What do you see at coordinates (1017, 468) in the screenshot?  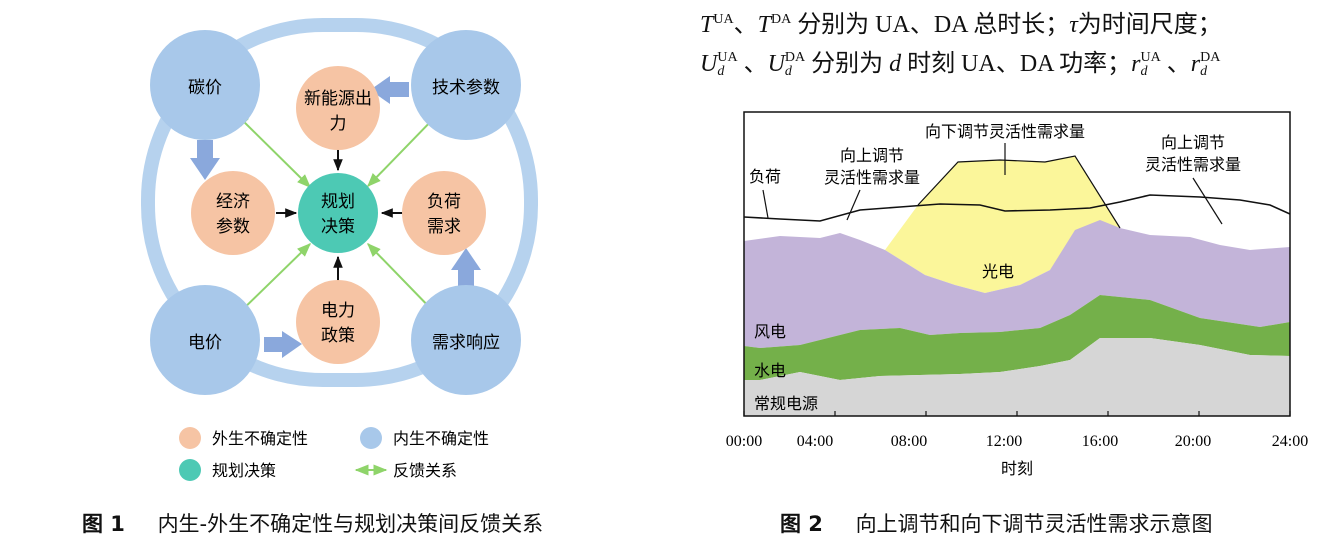 I see `x-axis-title: 时刻` at bounding box center [1017, 468].